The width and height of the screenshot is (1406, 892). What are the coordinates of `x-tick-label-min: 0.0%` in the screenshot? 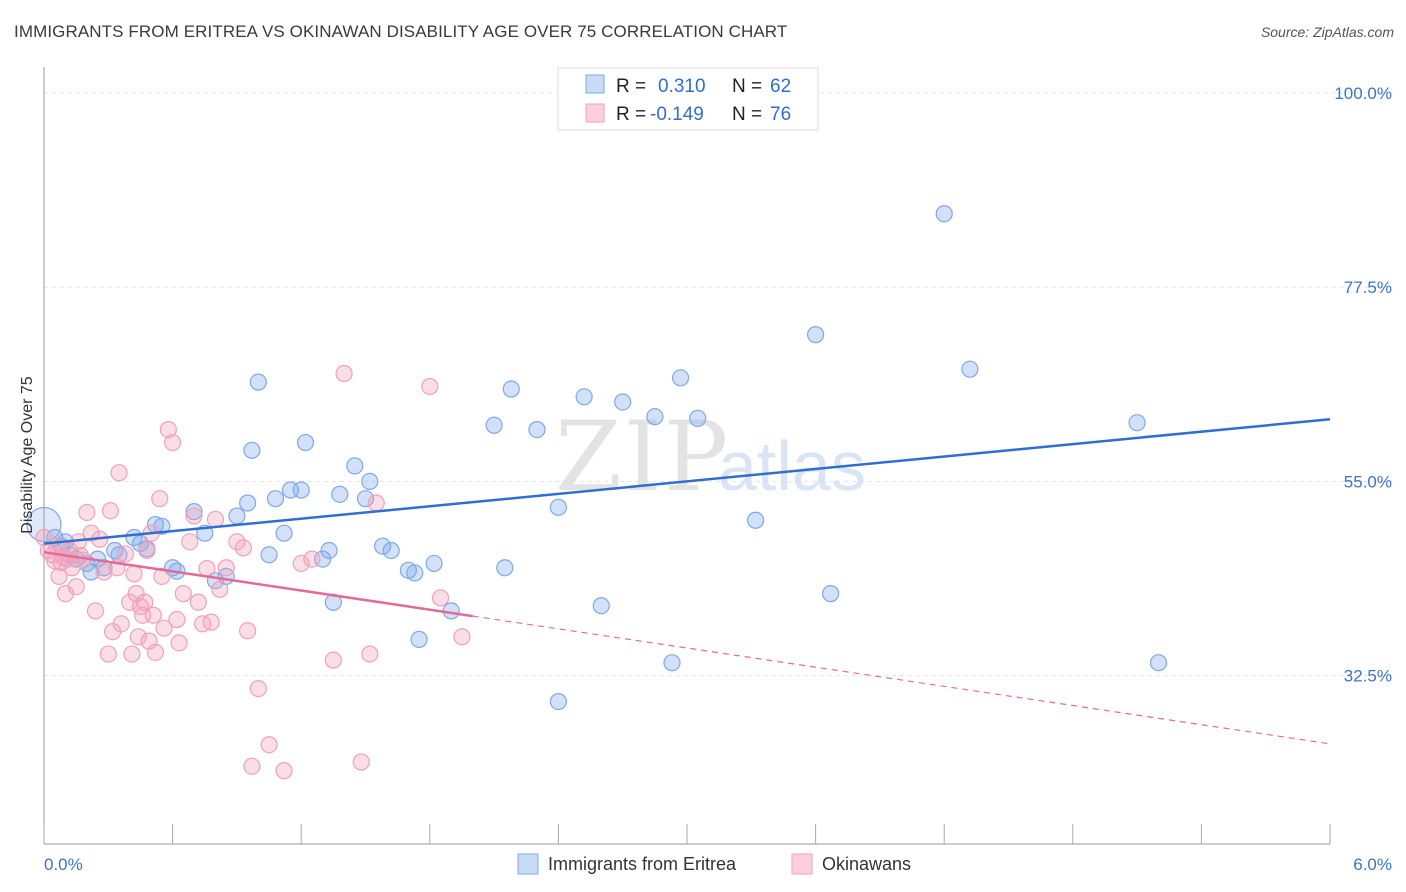 It's located at (63, 864).